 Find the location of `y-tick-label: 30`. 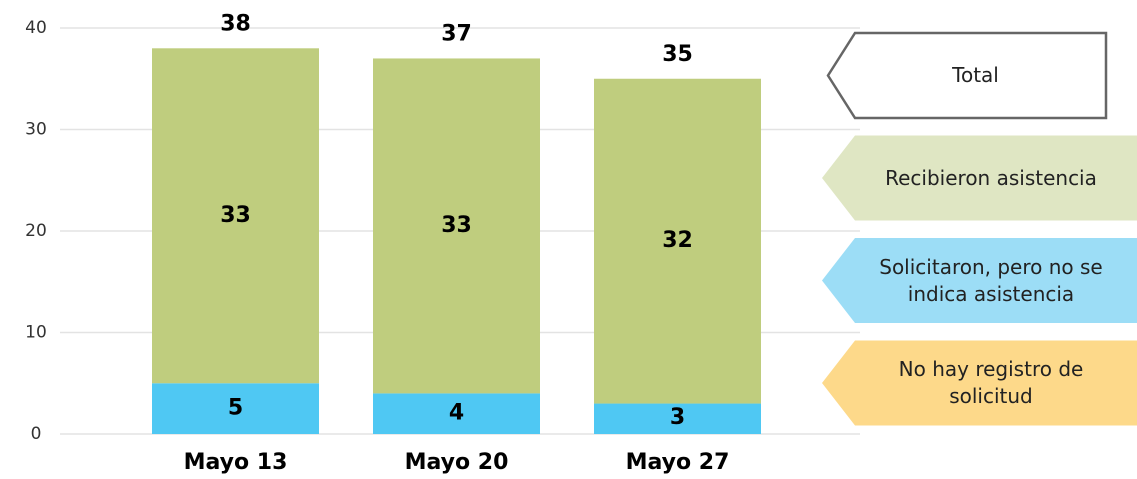

y-tick-label: 30 is located at coordinates (36, 130).